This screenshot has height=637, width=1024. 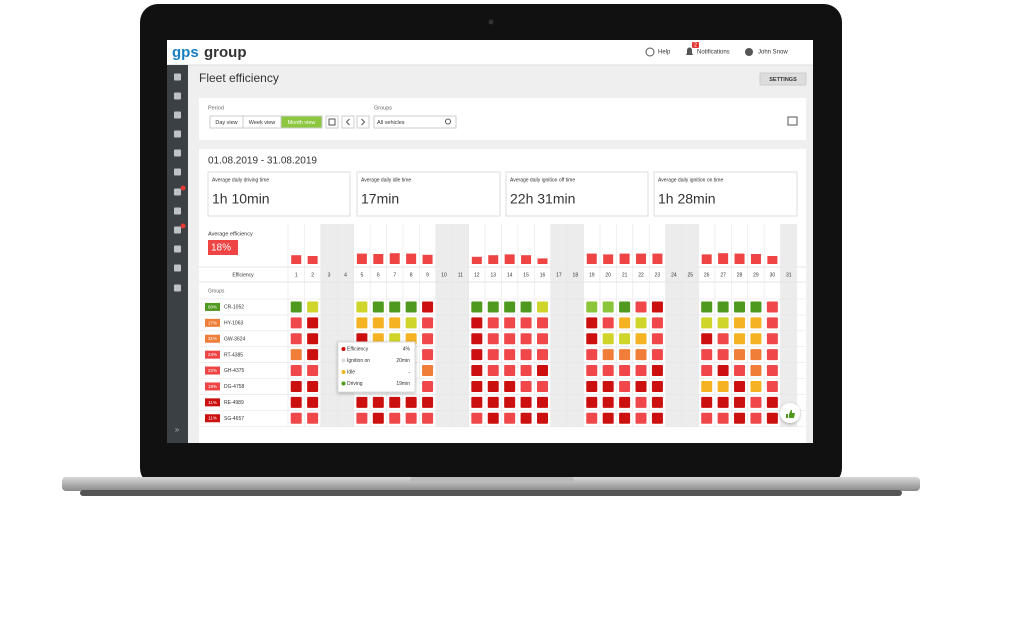 I want to click on help-link: Help, so click(x=664, y=53).